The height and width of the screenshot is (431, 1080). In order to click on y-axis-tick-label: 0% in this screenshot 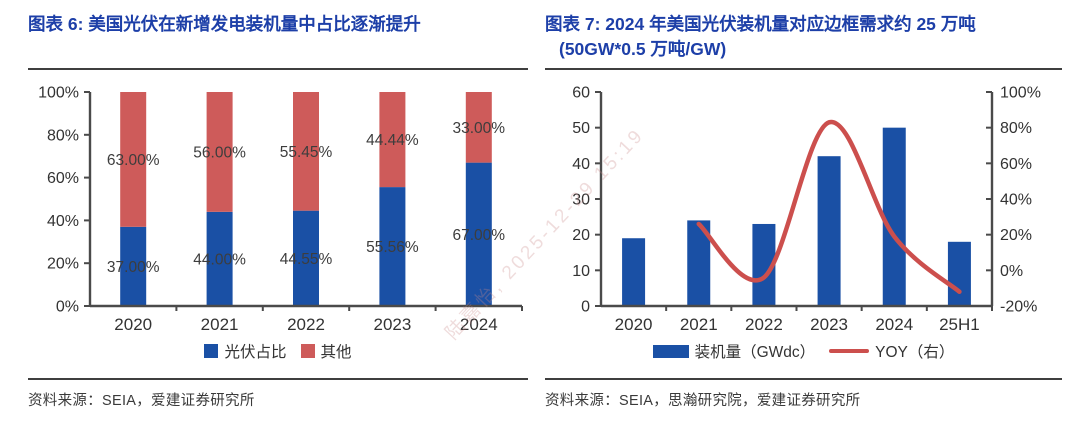, I will do `click(67, 307)`.